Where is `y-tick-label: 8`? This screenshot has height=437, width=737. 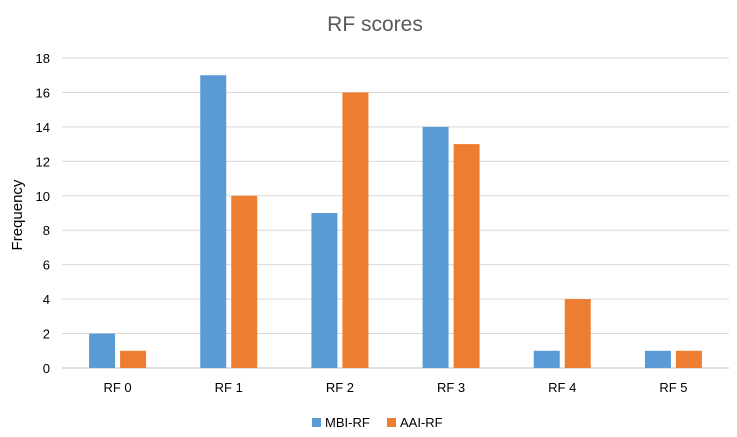
y-tick-label: 8 is located at coordinates (46, 230).